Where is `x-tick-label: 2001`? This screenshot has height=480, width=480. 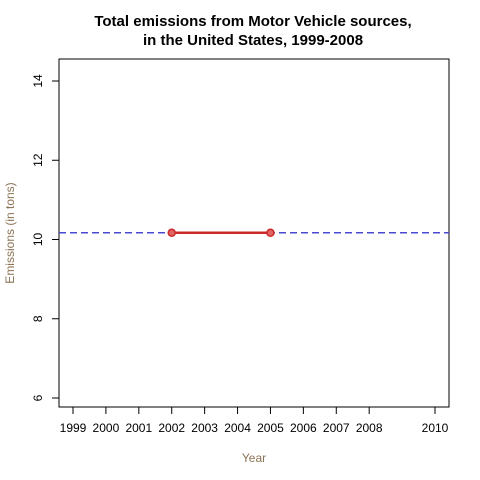
x-tick-label: 2001 is located at coordinates (138, 428).